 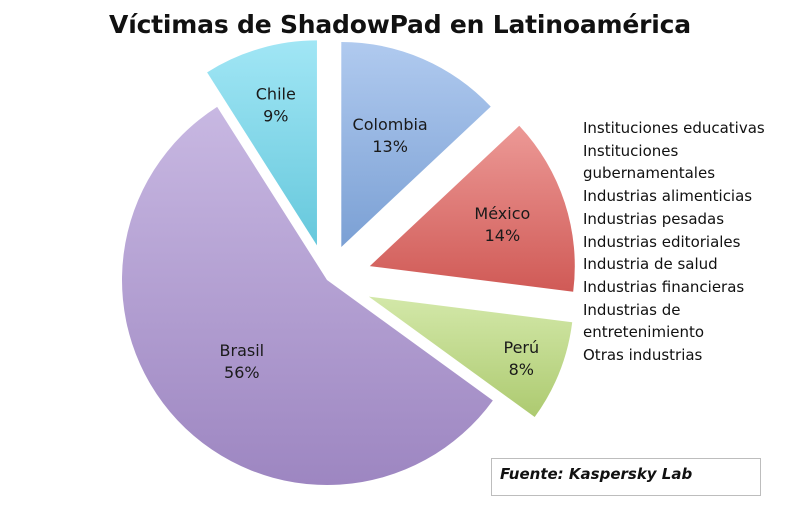 What do you see at coordinates (242, 350) in the screenshot?
I see `slice-label: Brasil` at bounding box center [242, 350].